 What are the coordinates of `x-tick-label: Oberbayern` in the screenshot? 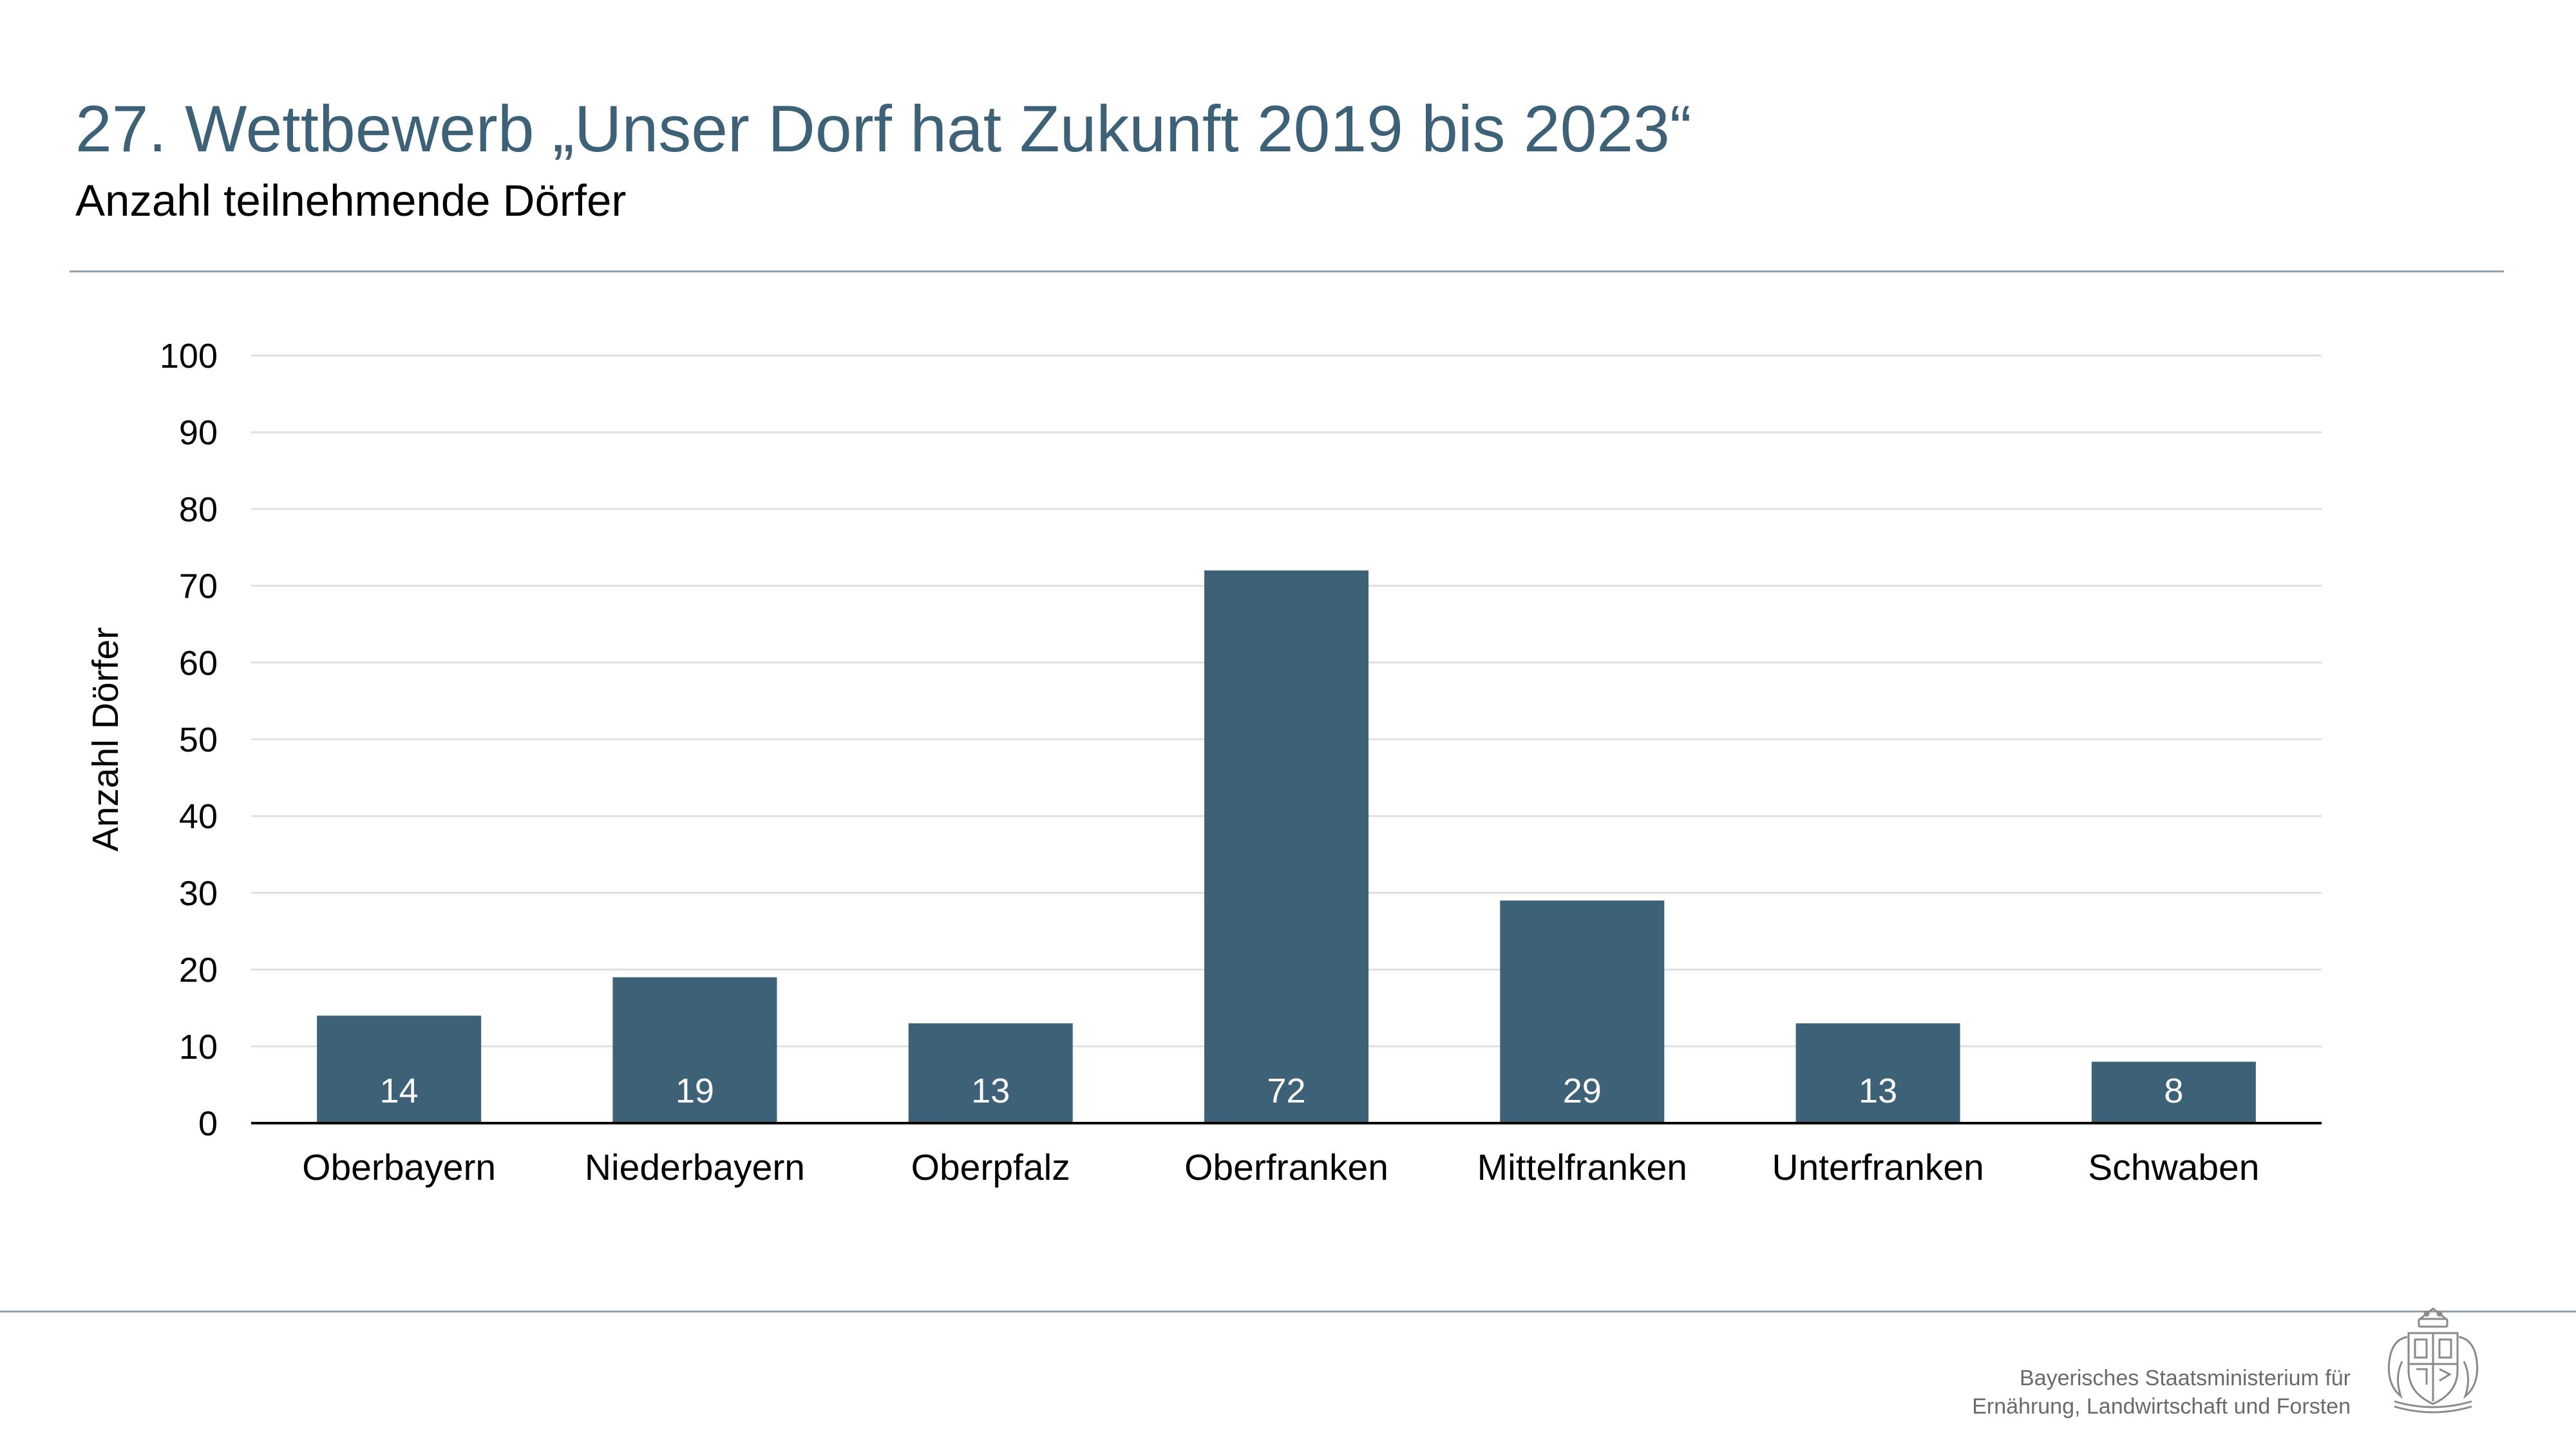 It's located at (399, 1167).